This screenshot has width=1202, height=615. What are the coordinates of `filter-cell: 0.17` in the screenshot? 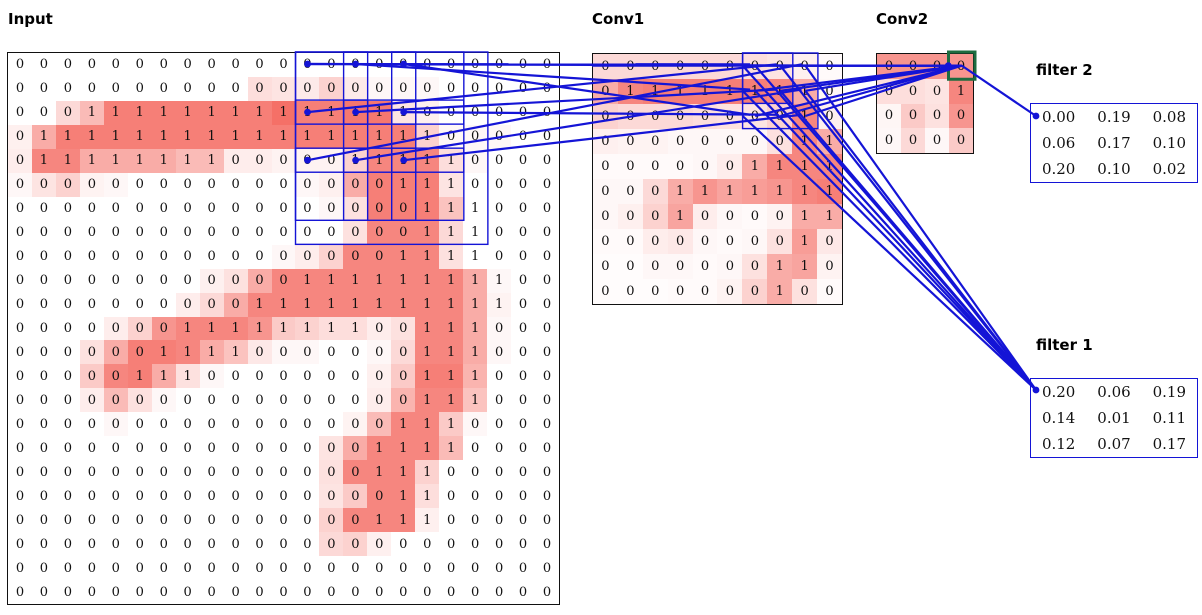 It's located at (1169, 444).